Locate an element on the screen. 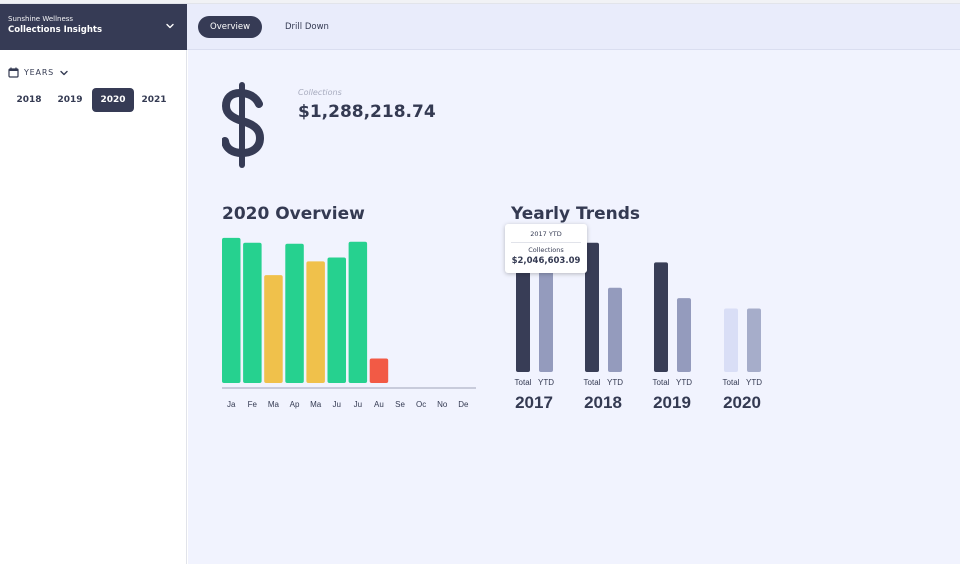  tab-drill-down: Drill Down is located at coordinates (307, 27).